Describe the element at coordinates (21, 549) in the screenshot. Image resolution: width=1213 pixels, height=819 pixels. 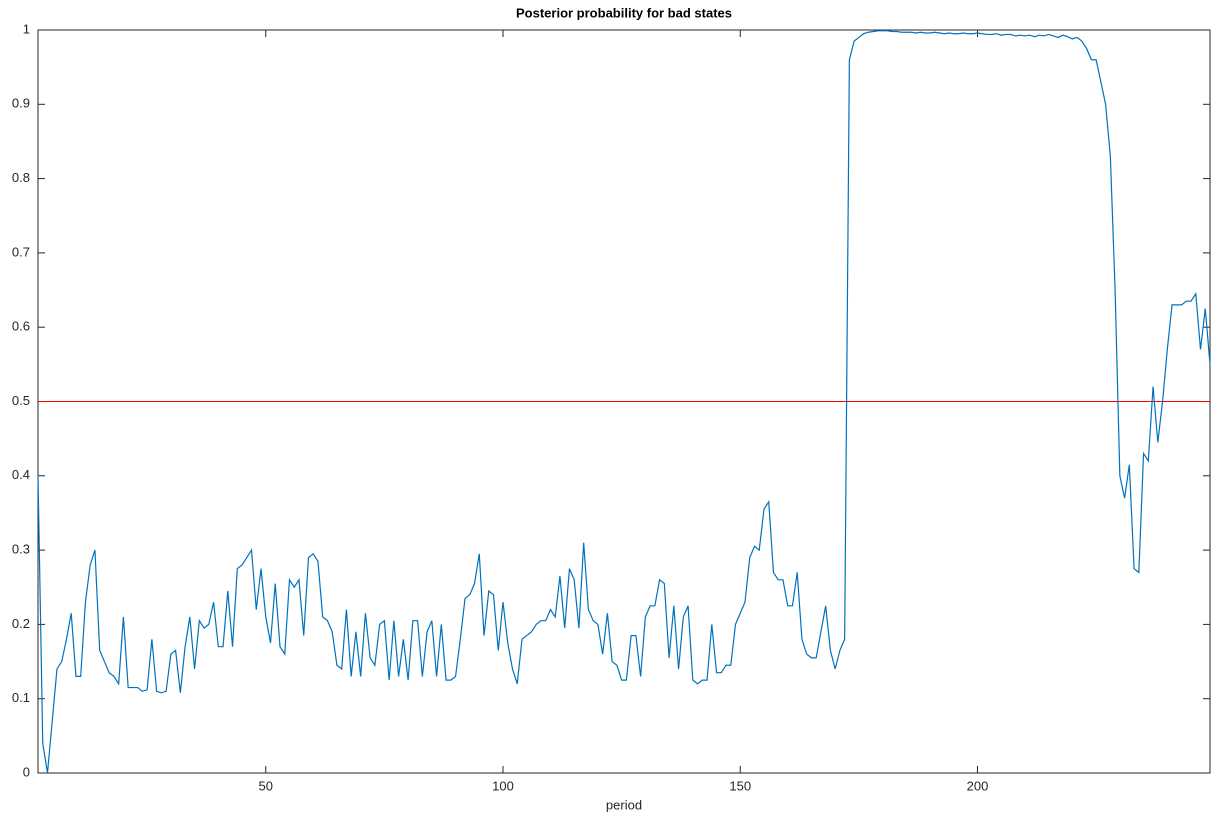
I see `y-tick-label: 0.3` at that location.